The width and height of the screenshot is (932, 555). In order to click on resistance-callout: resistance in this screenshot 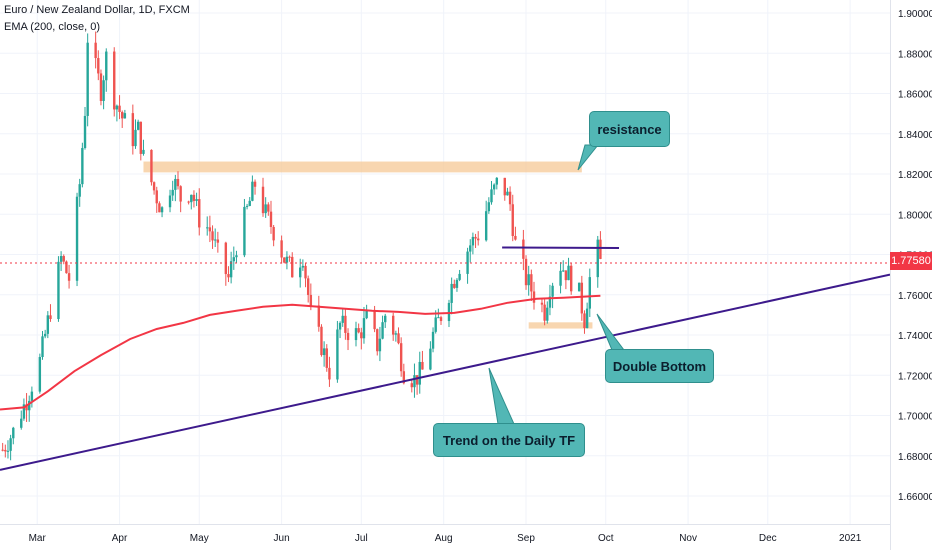, I will do `click(629, 129)`.